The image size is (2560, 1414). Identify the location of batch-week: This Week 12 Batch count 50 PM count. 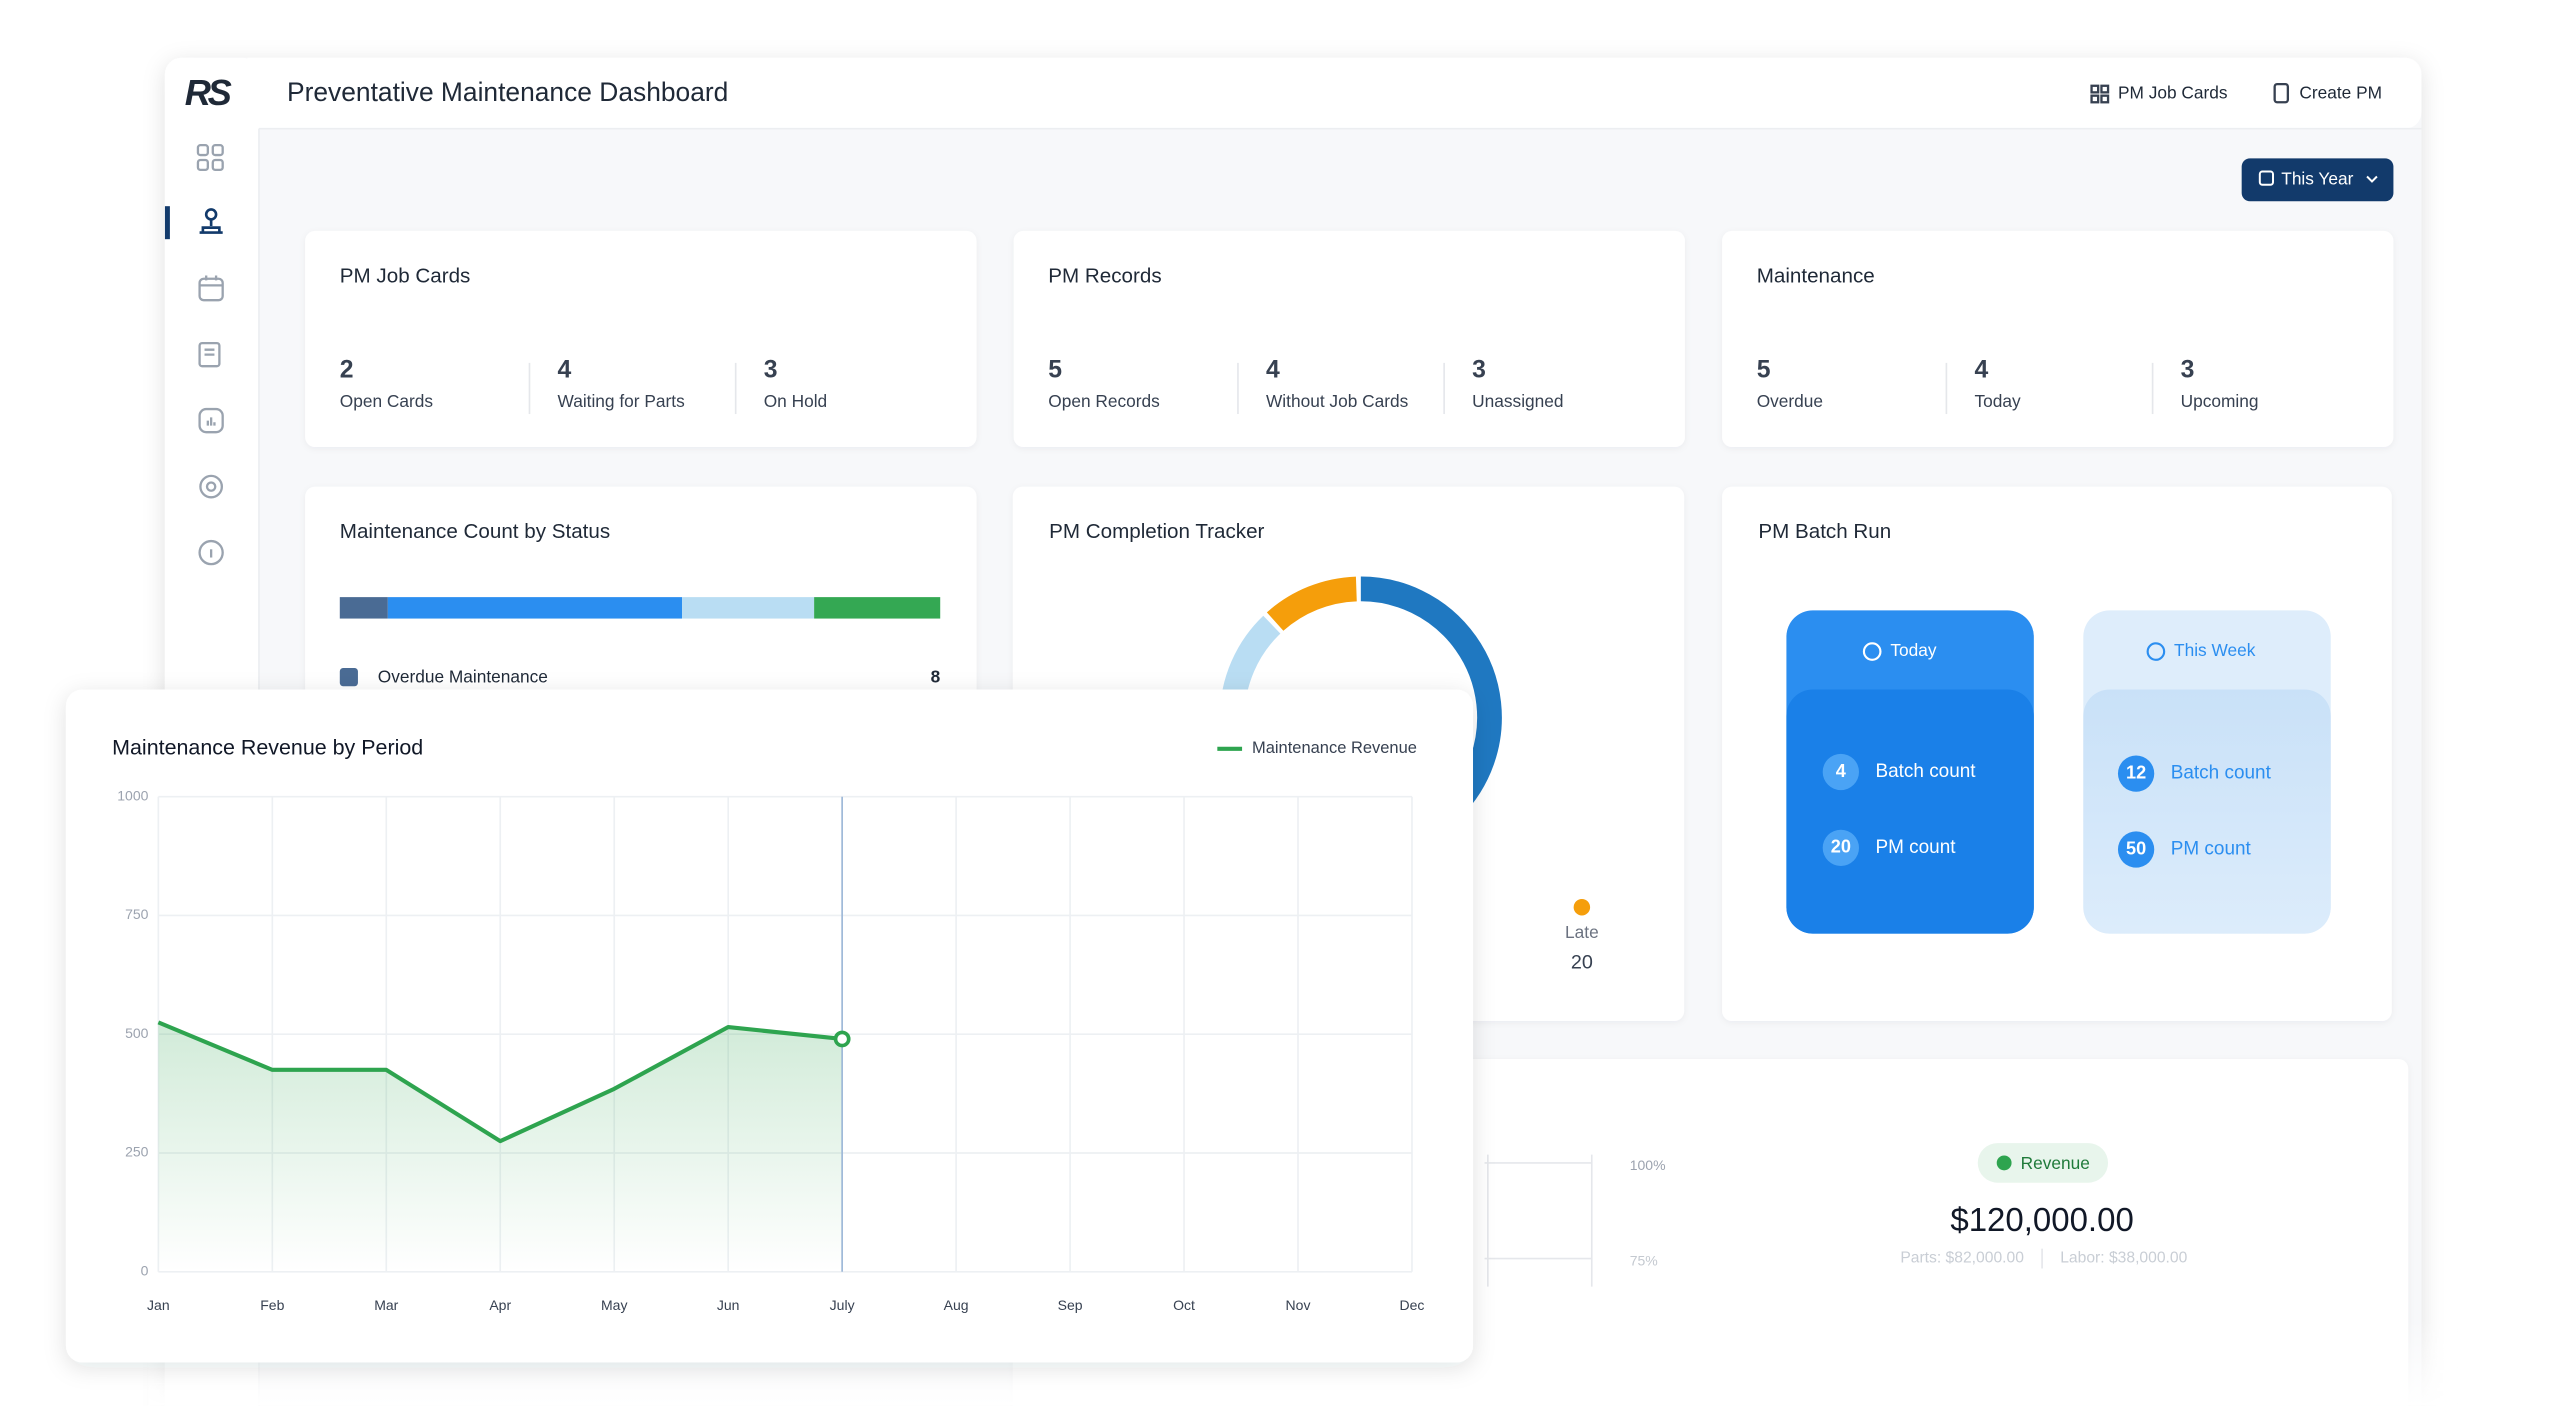
(2207, 772).